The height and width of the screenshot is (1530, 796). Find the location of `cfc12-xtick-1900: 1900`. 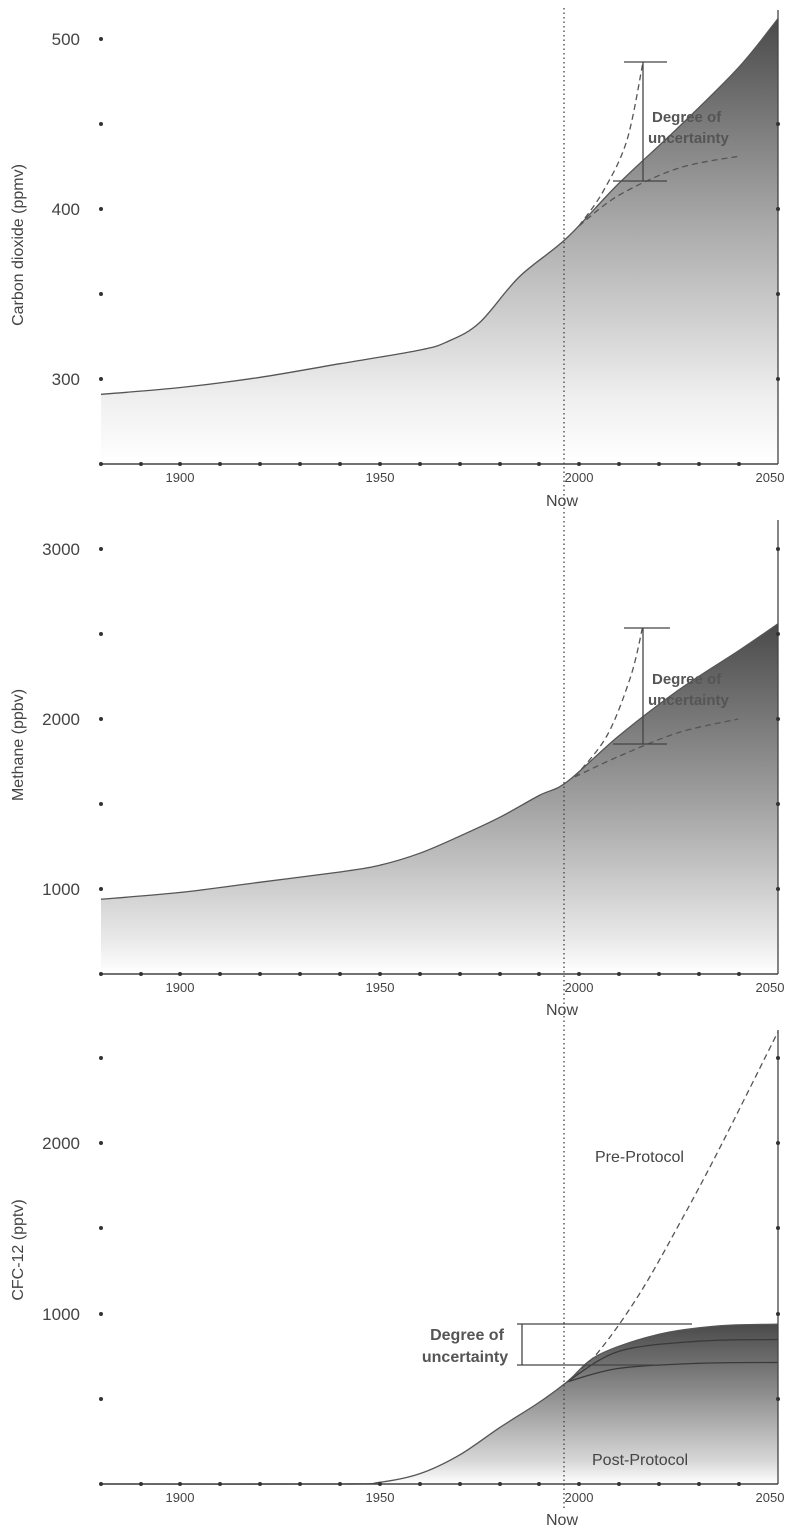

cfc12-xtick-1900: 1900 is located at coordinates (180, 1497).